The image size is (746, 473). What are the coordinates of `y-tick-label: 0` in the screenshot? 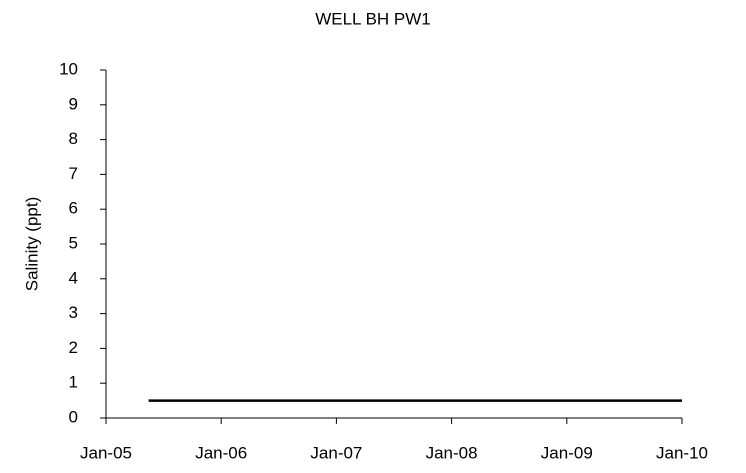 It's located at (73, 416).